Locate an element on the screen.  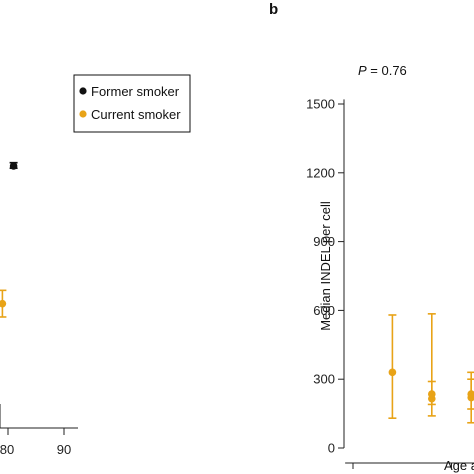
legend-label-former: Former smoker is located at coordinates (135, 91).